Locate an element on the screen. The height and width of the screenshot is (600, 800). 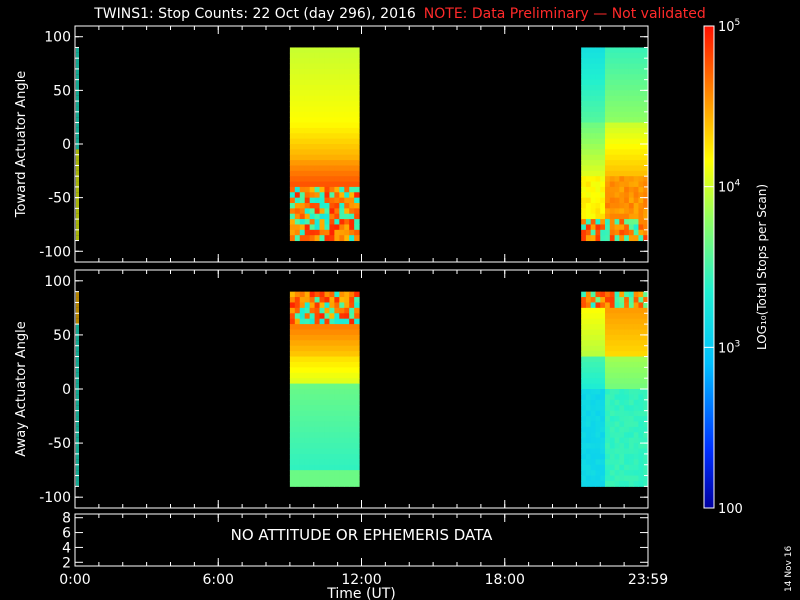
x-tick-label: 18:00 is located at coordinates (505, 580).